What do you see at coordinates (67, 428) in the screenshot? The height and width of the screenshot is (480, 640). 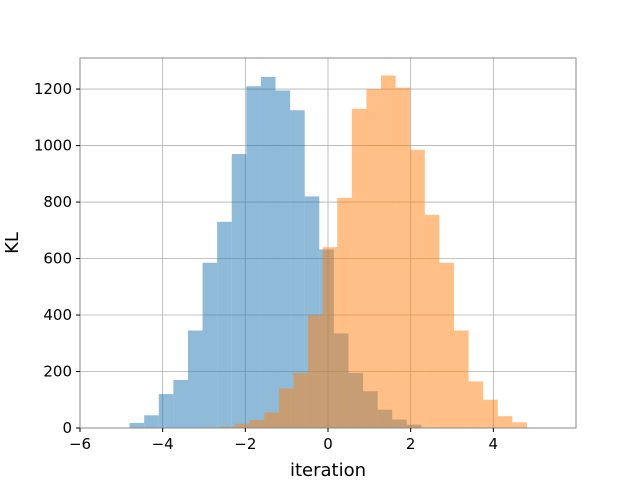 I see `y-tick-label: 0` at bounding box center [67, 428].